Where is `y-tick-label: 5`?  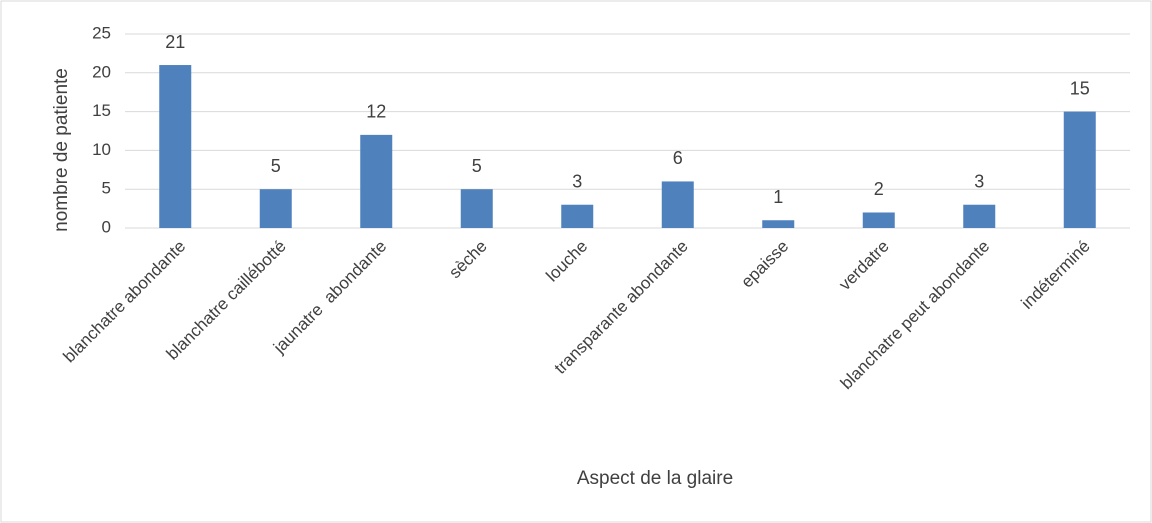
y-tick-label: 5 is located at coordinates (106, 188).